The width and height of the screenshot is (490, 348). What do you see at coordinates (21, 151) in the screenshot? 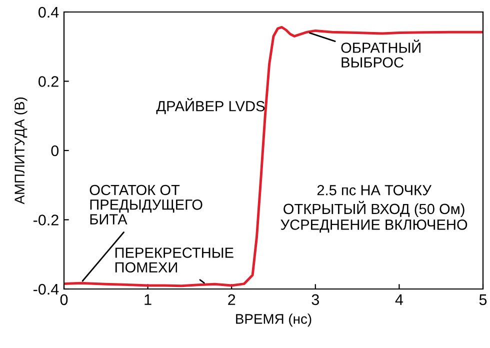
I see `y-axis-title: АМПЛИТУДА (В)` at bounding box center [21, 151].